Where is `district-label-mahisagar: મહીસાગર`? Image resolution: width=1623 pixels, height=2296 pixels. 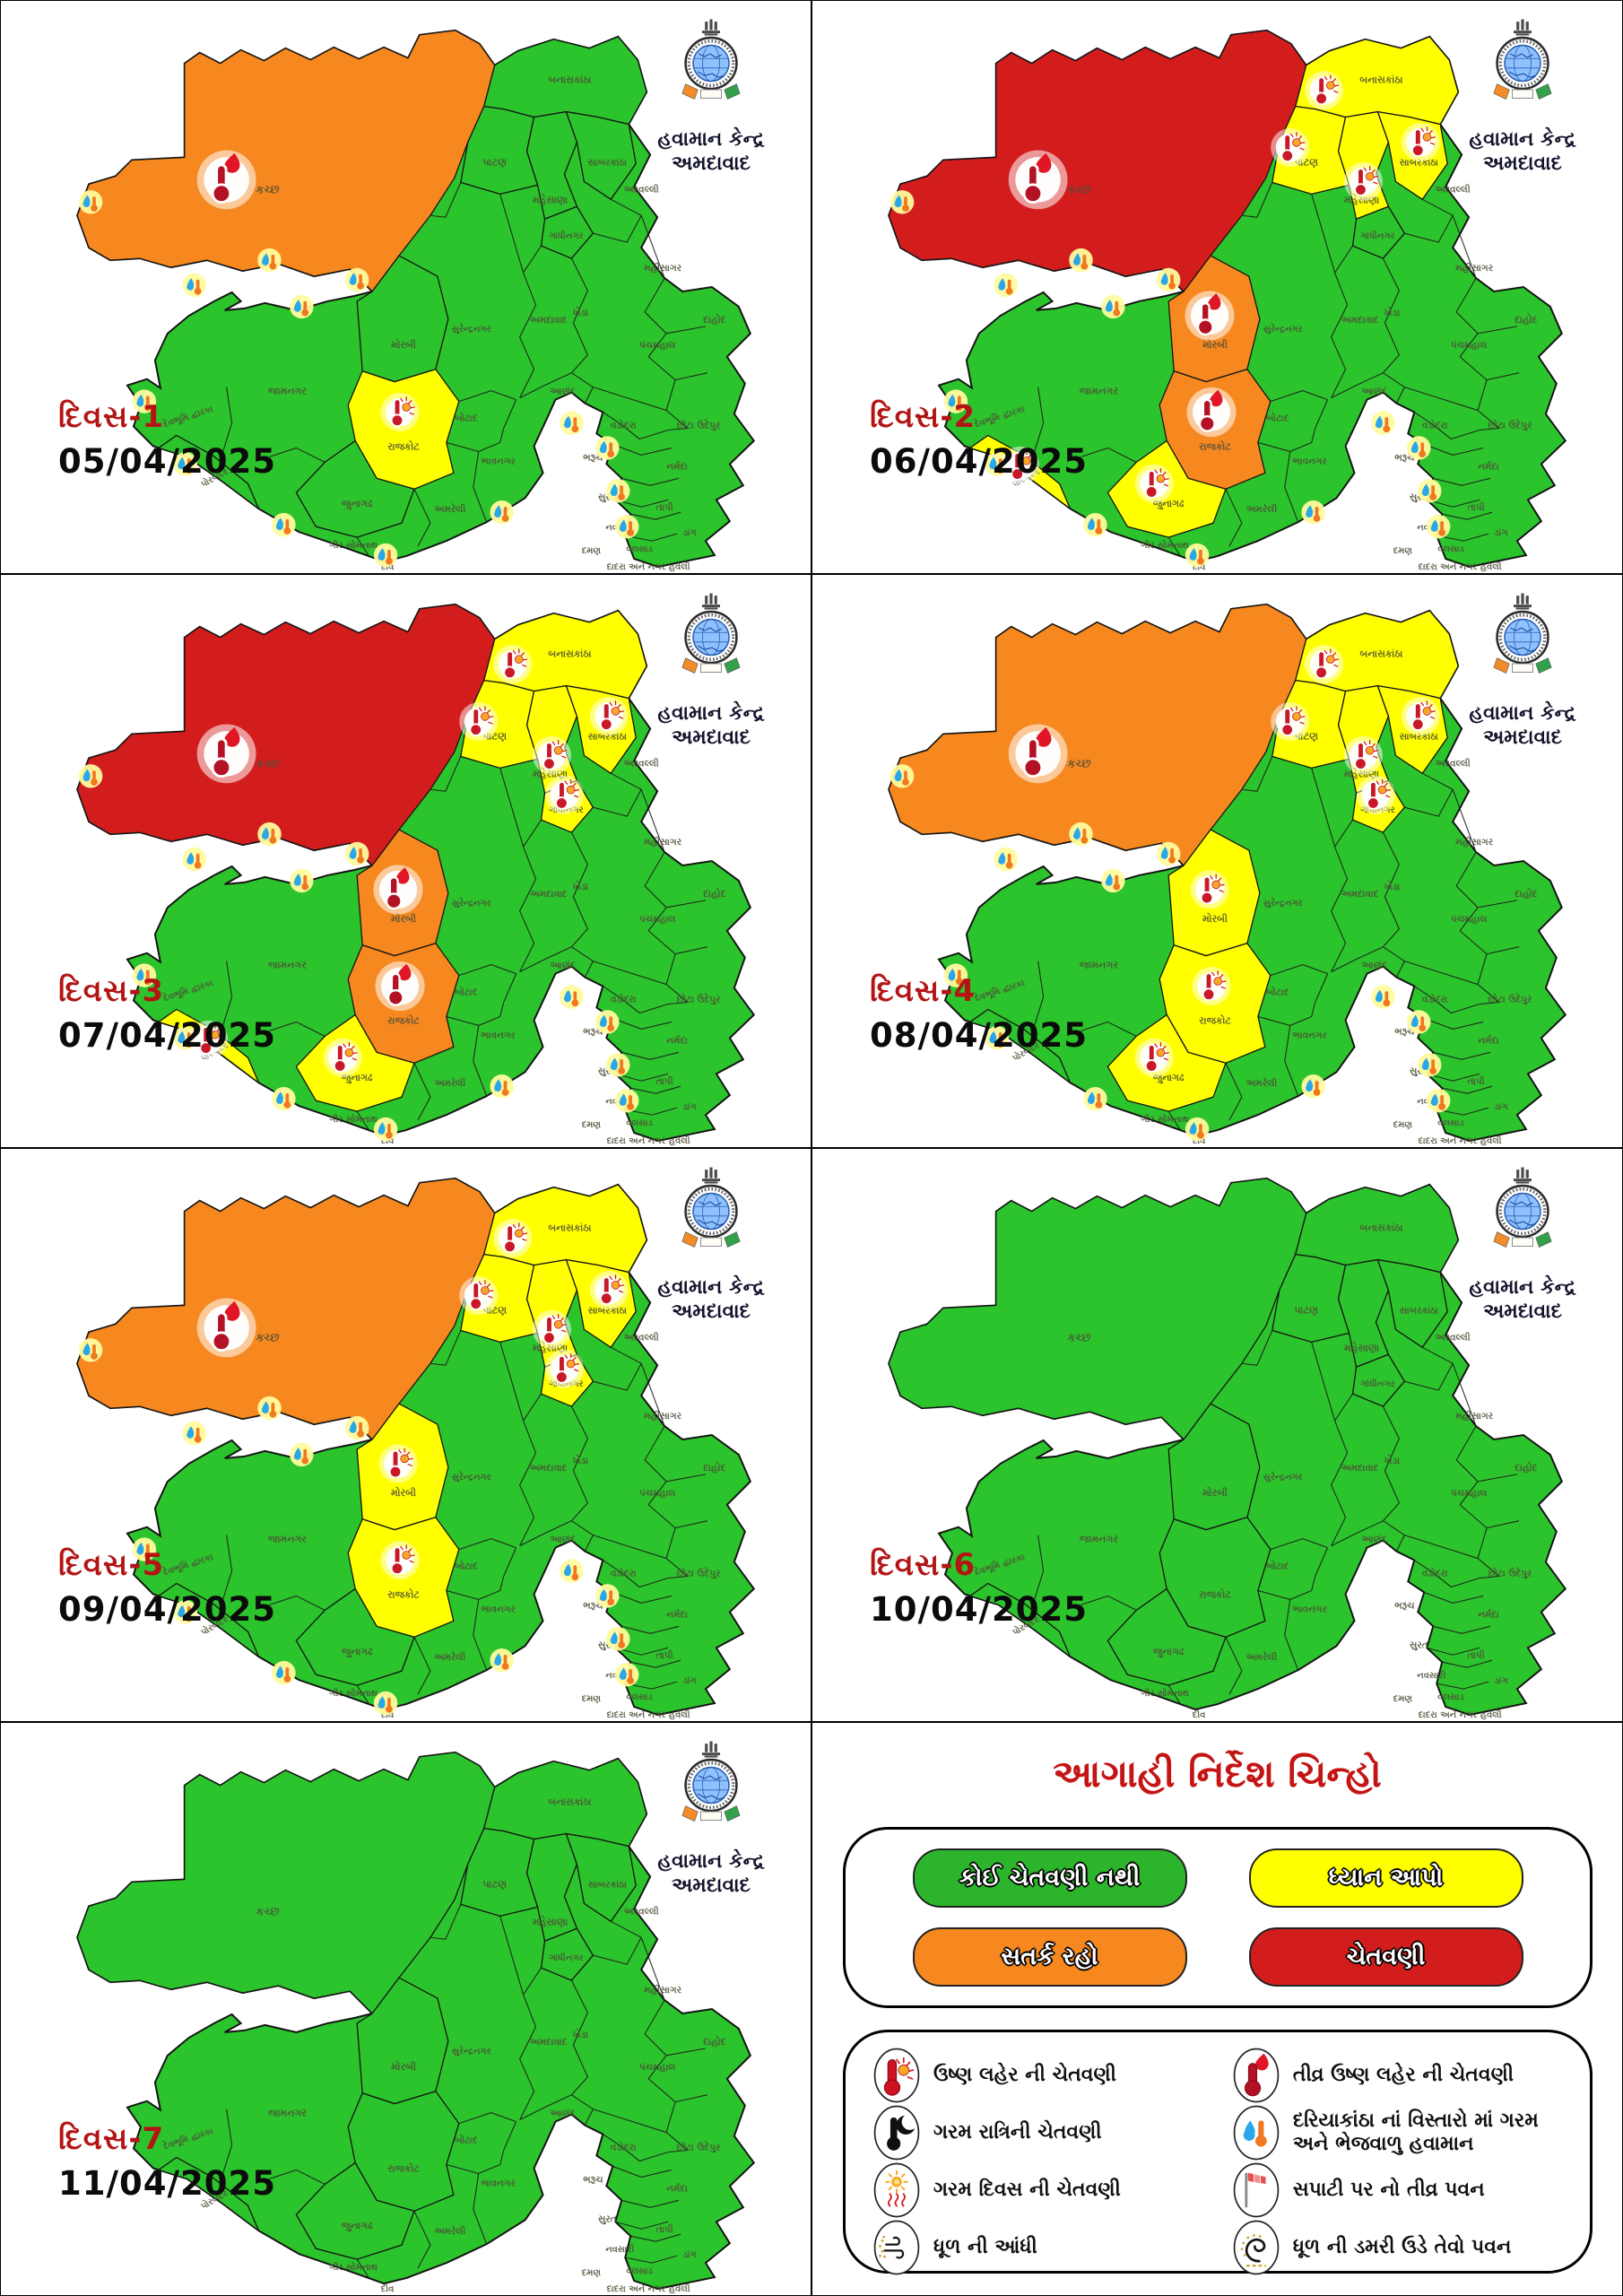
district-label-mahisagar: મહીસાગર is located at coordinates (1474, 842).